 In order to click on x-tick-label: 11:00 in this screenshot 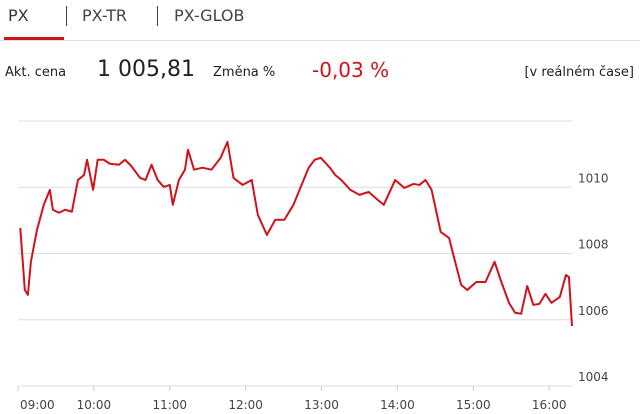, I will do `click(169, 405)`.